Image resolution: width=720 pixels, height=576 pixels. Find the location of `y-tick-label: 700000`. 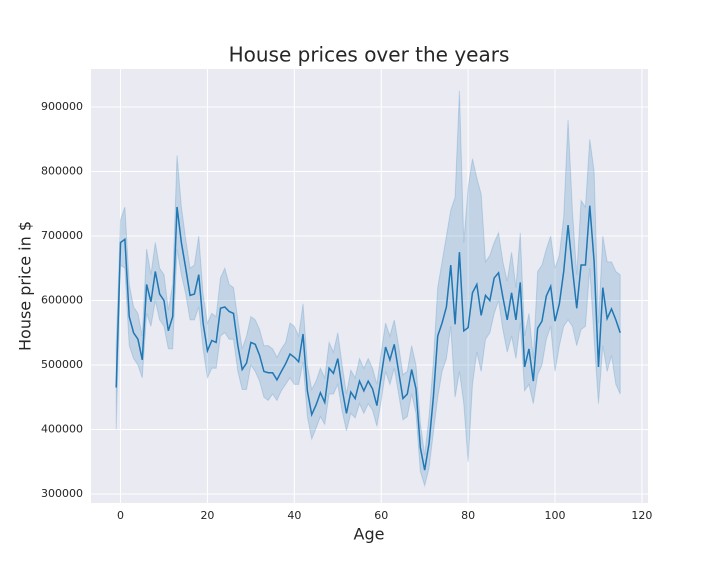

y-tick-label: 700000 is located at coordinates (62, 235).